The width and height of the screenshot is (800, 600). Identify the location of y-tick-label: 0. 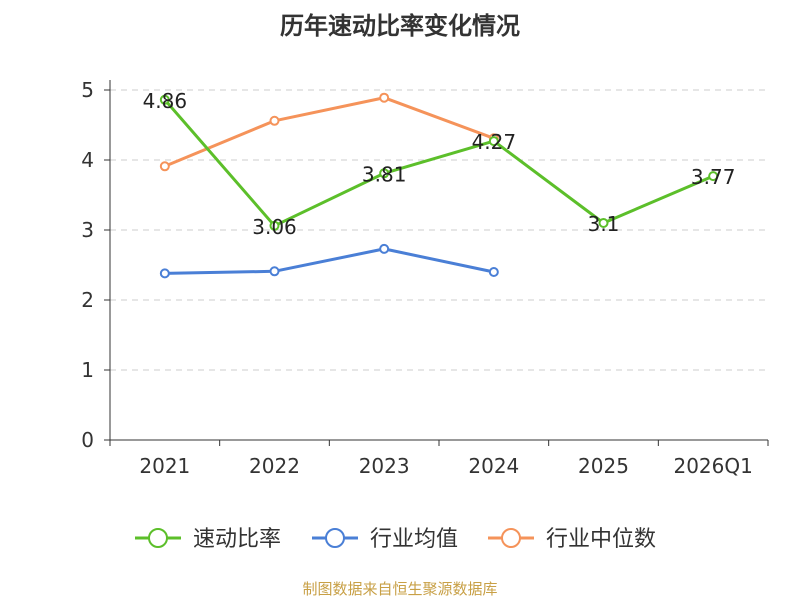
(87, 440).